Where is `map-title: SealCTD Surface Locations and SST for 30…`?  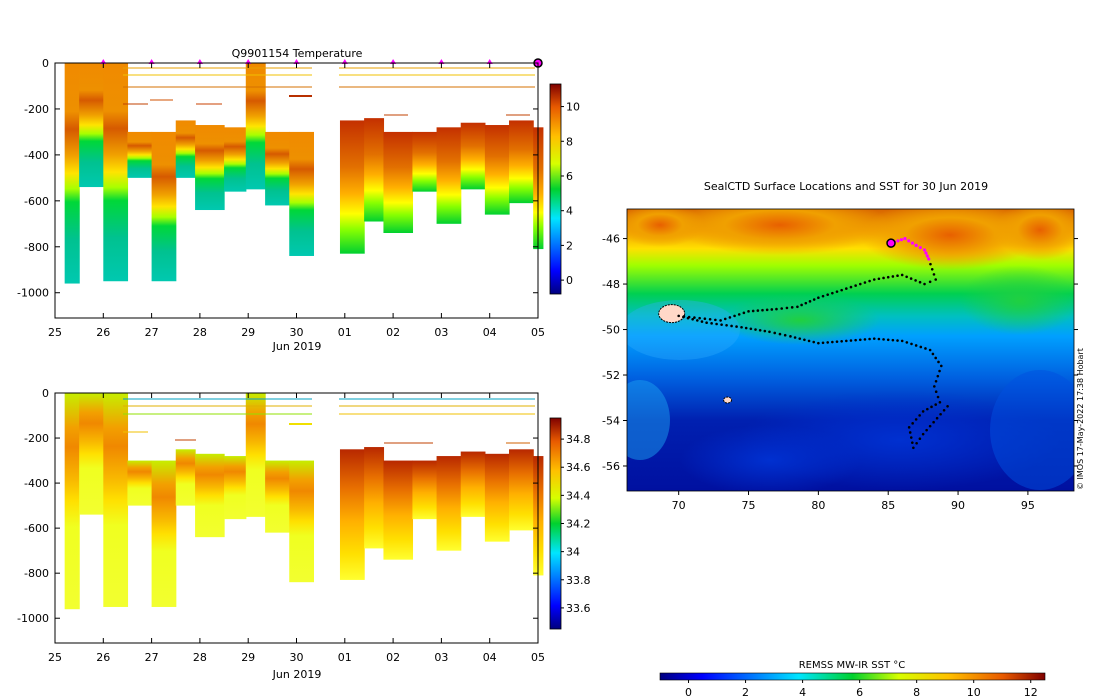
map-title: SealCTD Surface Locations and SST for 30… is located at coordinates (846, 186).